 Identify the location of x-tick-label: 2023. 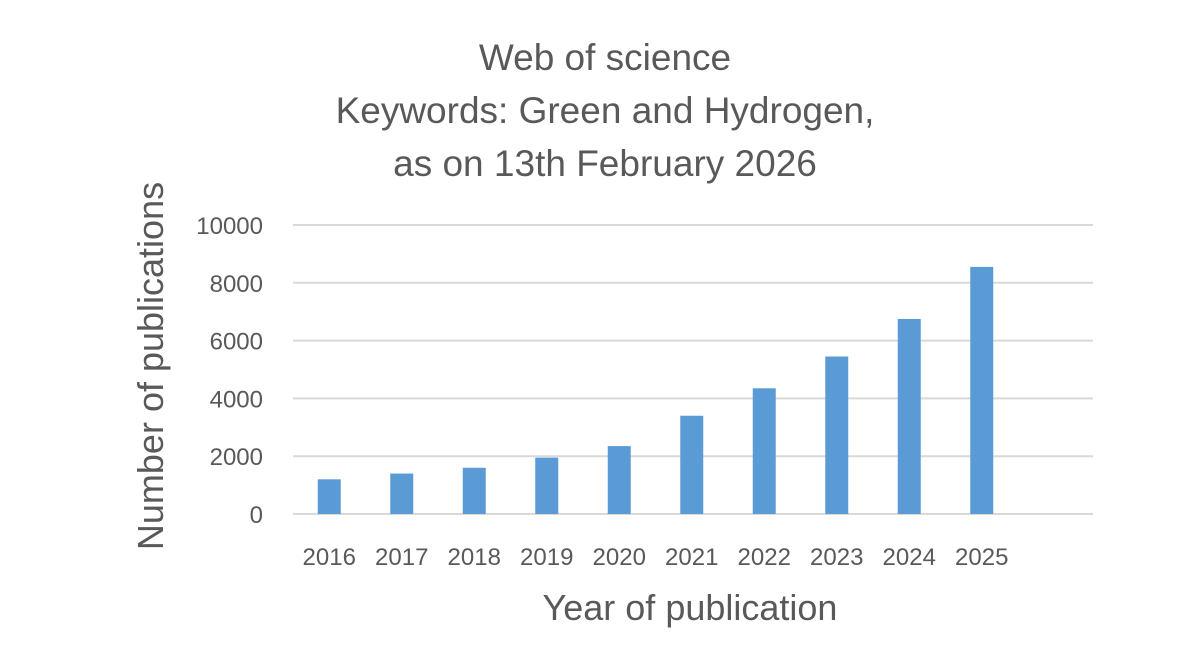
(836, 557).